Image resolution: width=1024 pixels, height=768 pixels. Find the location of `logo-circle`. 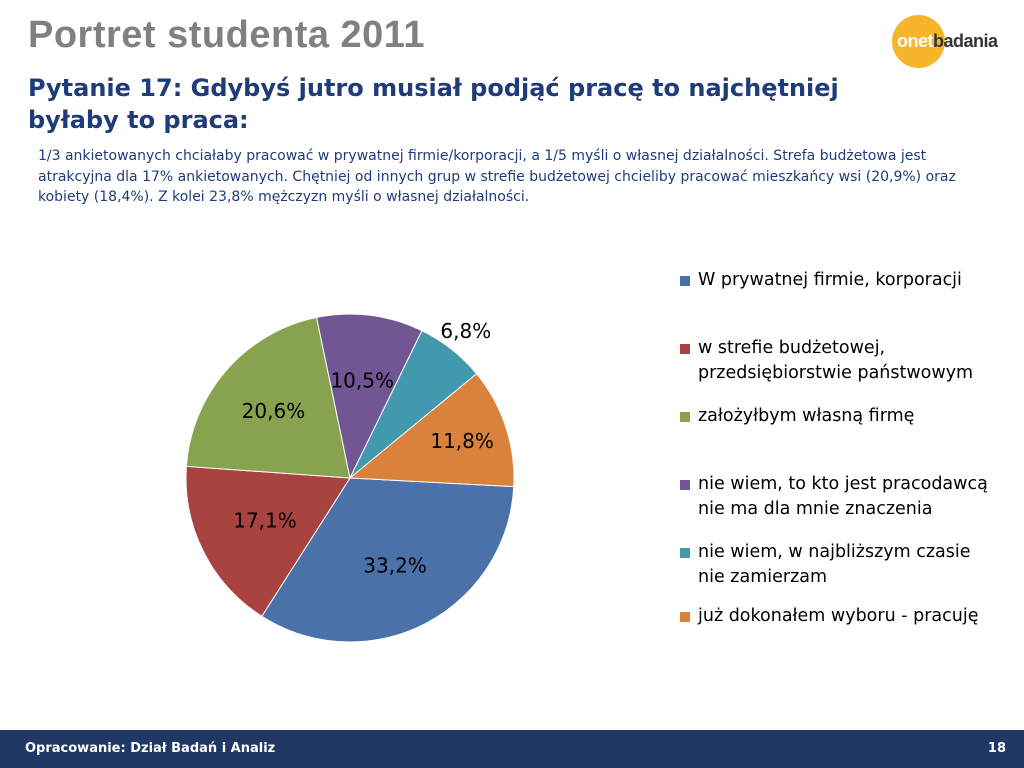

logo-circle is located at coordinates (918, 41).